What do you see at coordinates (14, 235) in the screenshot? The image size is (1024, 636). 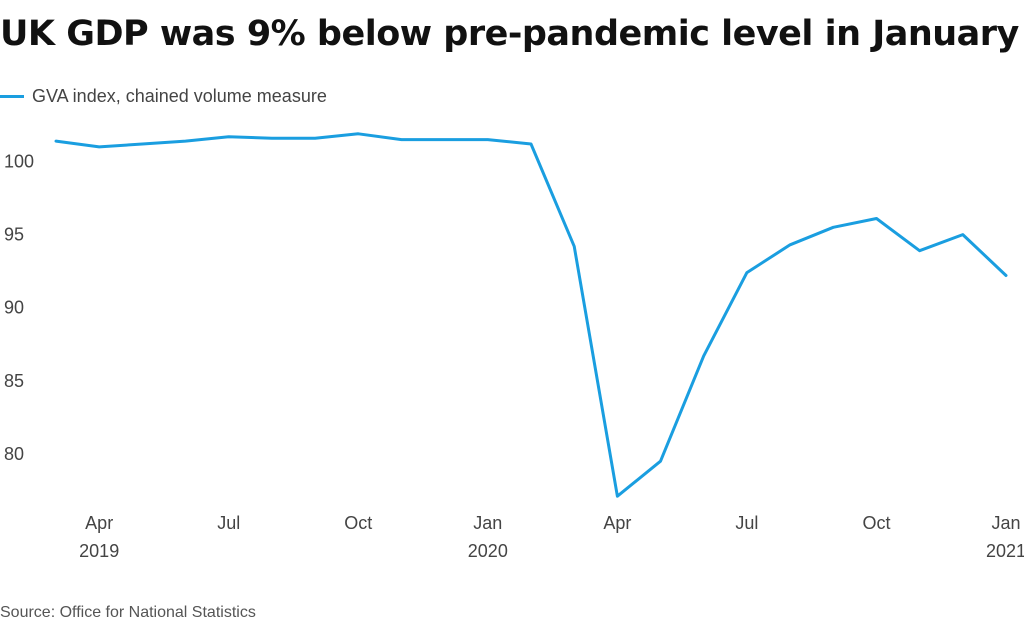 I see `y-tick-label: 95` at bounding box center [14, 235].